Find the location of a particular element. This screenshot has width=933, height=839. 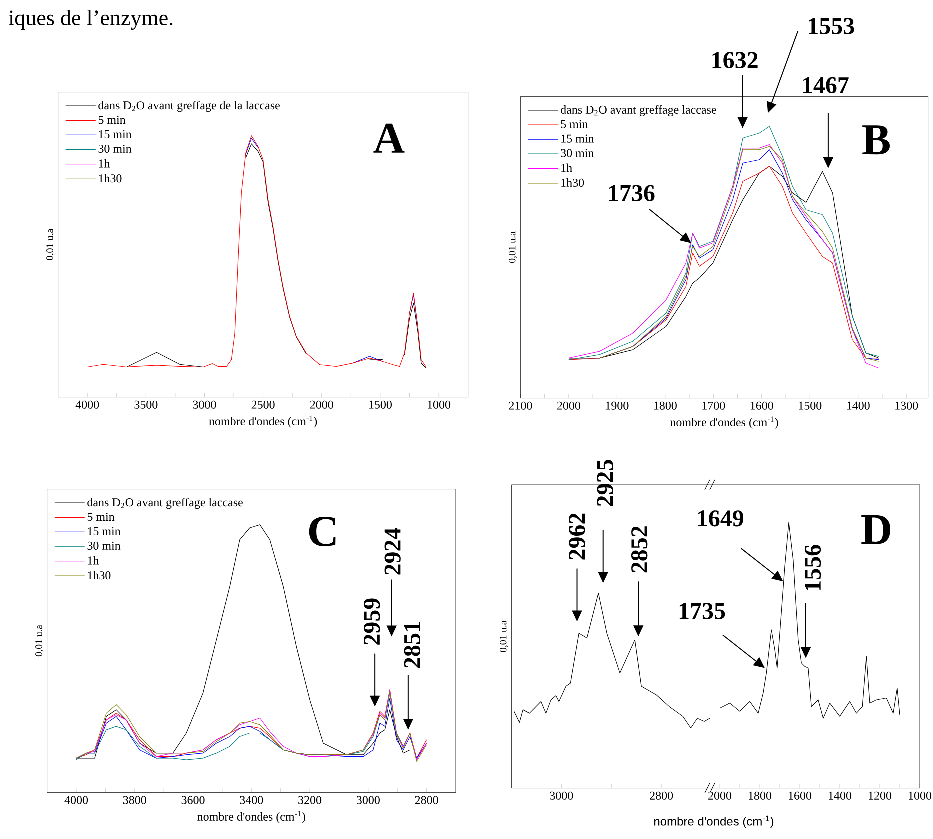

chart-title: A is located at coordinates (389, 138).